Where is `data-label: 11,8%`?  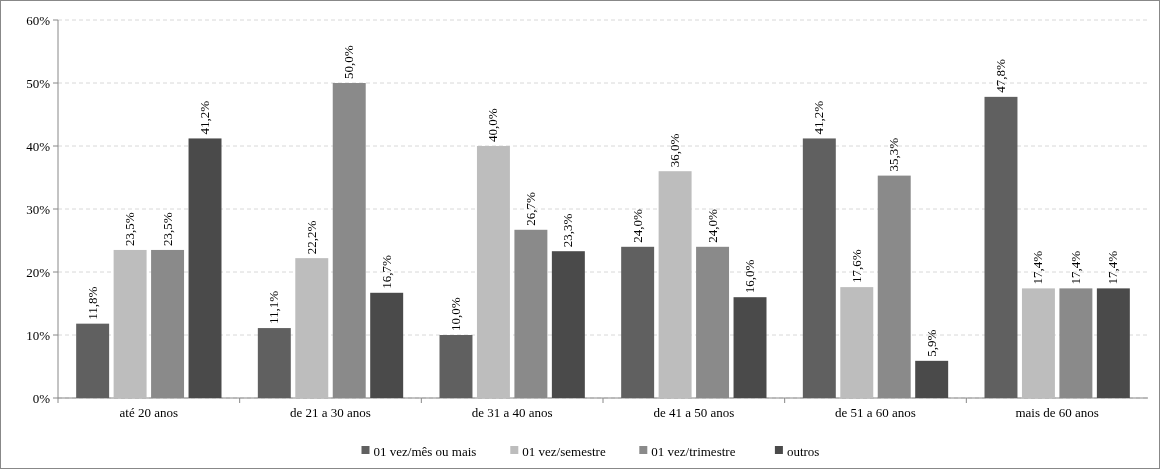
data-label: 11,8% is located at coordinates (92, 303).